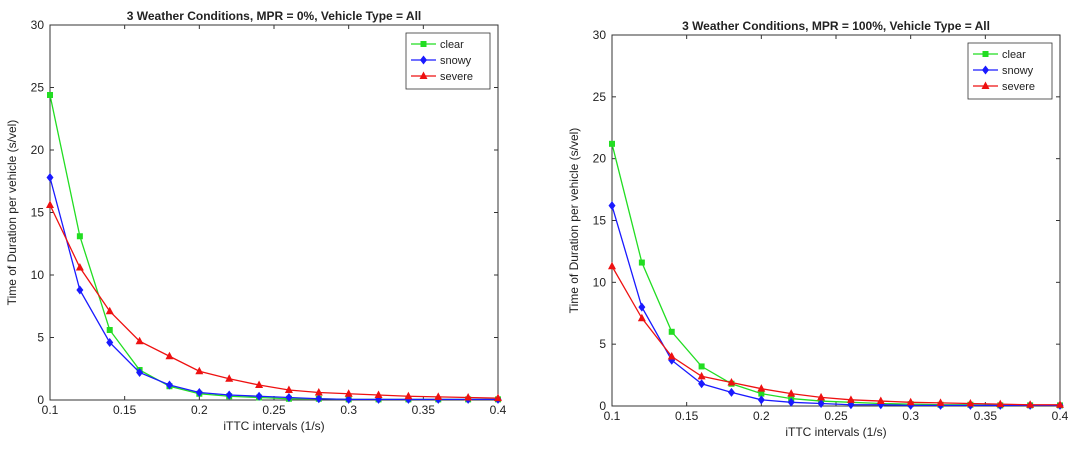  What do you see at coordinates (612, 416) in the screenshot?
I see `x-tick-label: 0.1` at bounding box center [612, 416].